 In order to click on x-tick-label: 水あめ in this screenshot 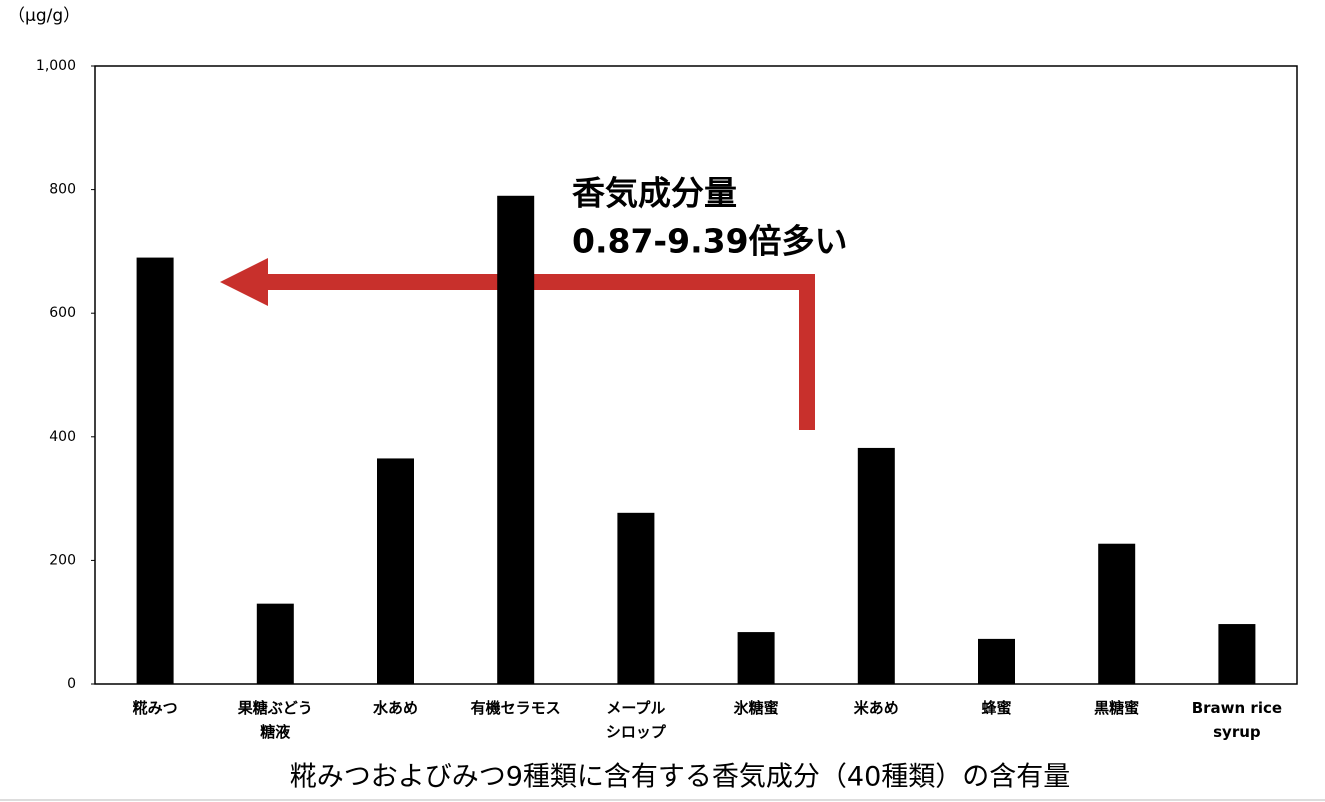, I will do `click(395, 708)`.